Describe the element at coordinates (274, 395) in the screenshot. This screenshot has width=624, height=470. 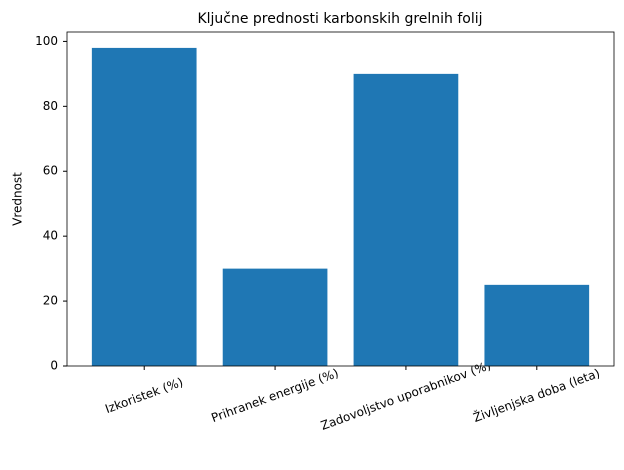
I see `x-tick-label: Prihranek energije (%)` at that location.